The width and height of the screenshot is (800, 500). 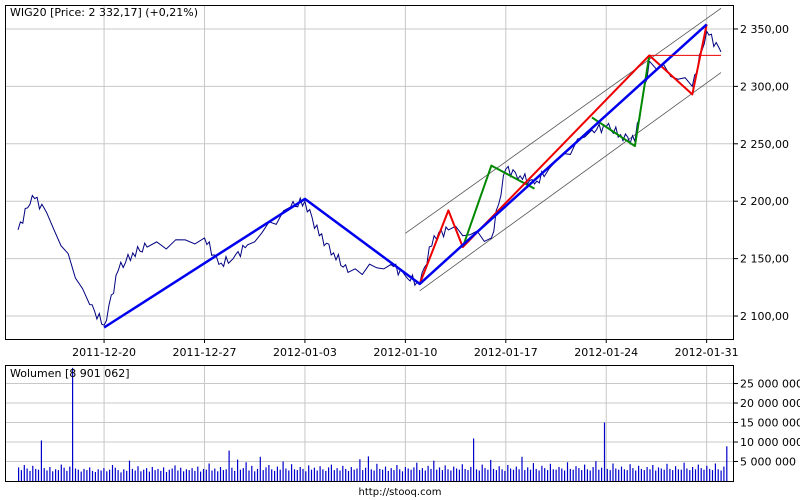 I want to click on volume-ytick-label: 5 000 000, so click(x=768, y=462).